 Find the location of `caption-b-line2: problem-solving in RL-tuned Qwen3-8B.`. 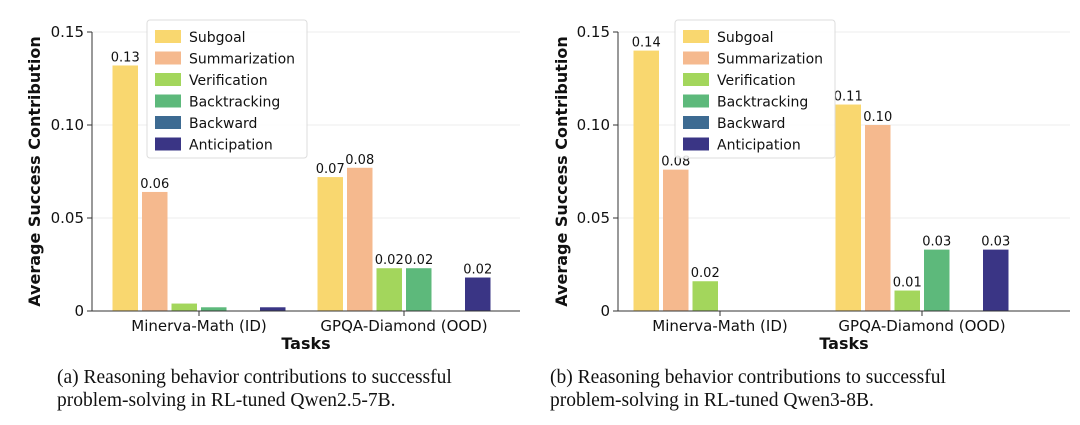

caption-b-line2: problem-solving in RL-tuned Qwen3-8B. is located at coordinates (712, 400).